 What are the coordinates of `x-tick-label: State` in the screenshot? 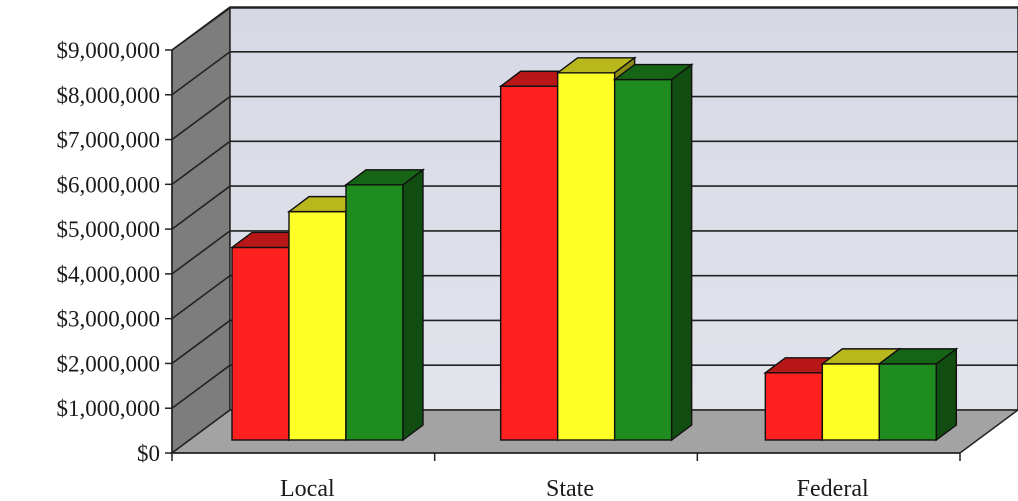 It's located at (570, 488).